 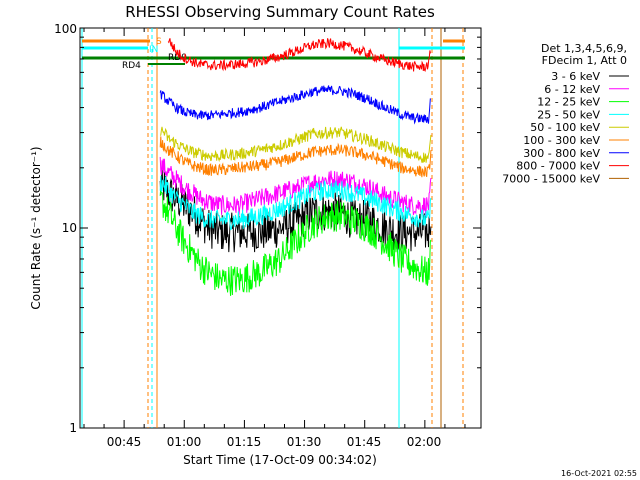 I want to click on legend-header-1: Det 1,3,4,5,6,9,, so click(x=584, y=48).